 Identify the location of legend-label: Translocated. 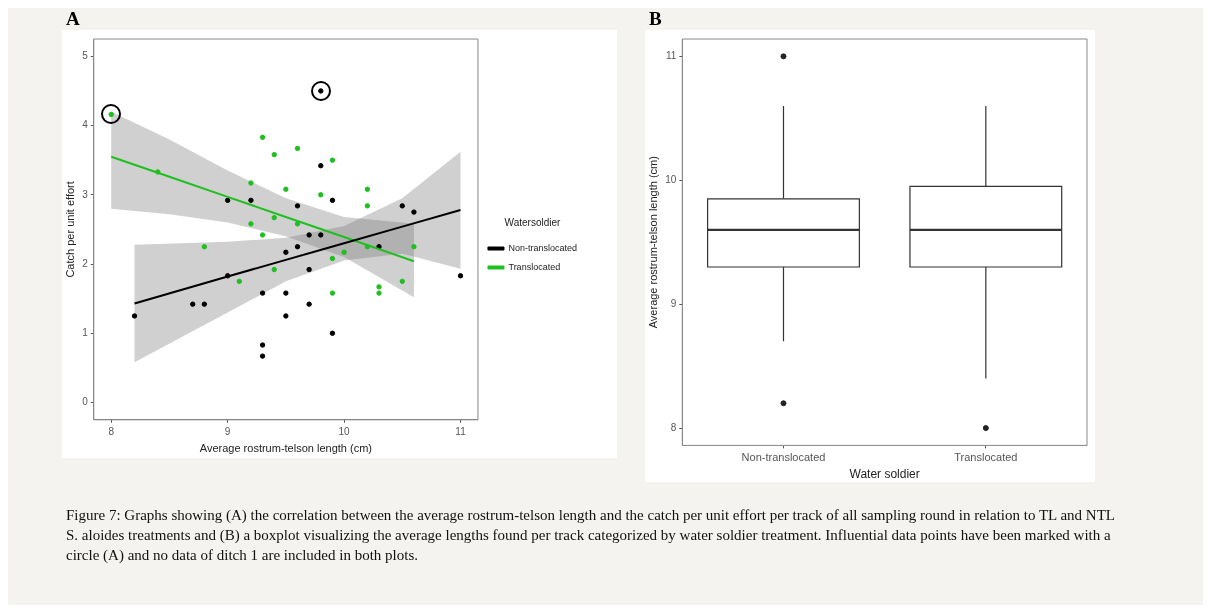
(534, 266).